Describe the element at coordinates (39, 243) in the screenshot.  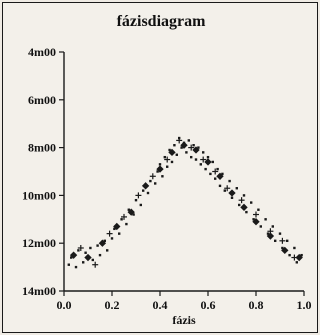
I see `y-tick-label: 12m00` at that location.